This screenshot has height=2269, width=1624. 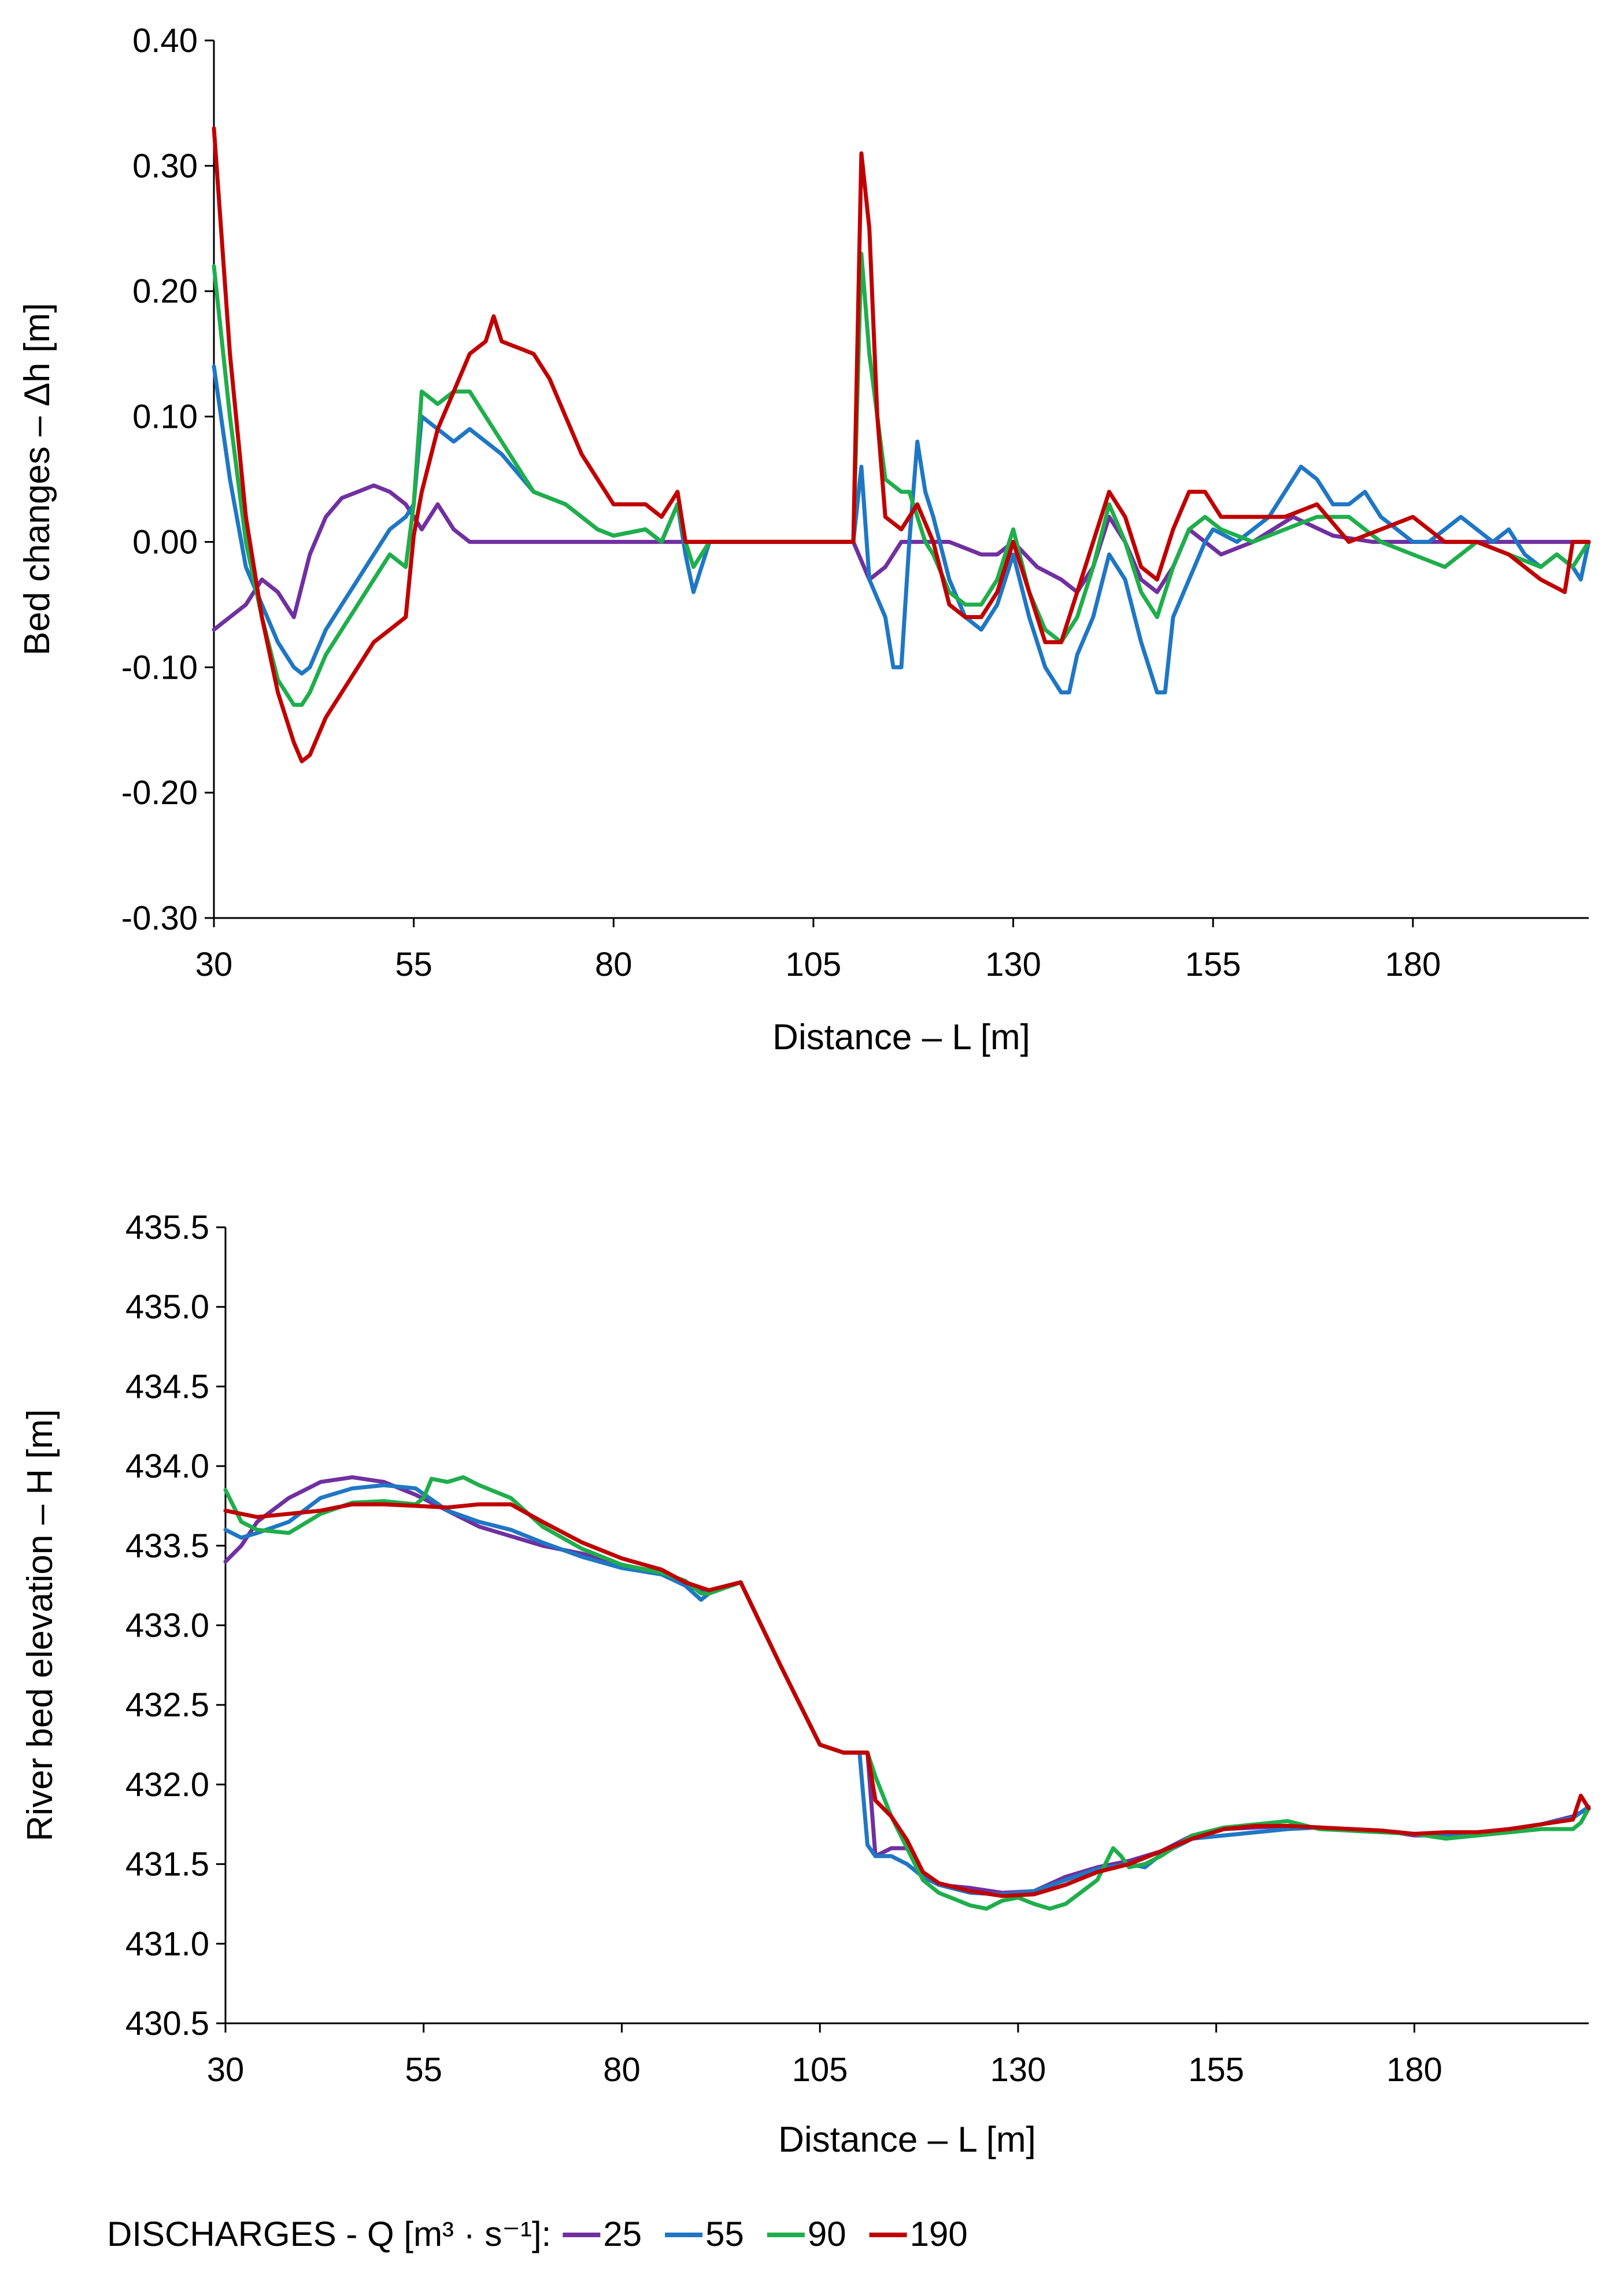 I want to click on y-tick-label: 435.0, so click(x=167, y=1307).